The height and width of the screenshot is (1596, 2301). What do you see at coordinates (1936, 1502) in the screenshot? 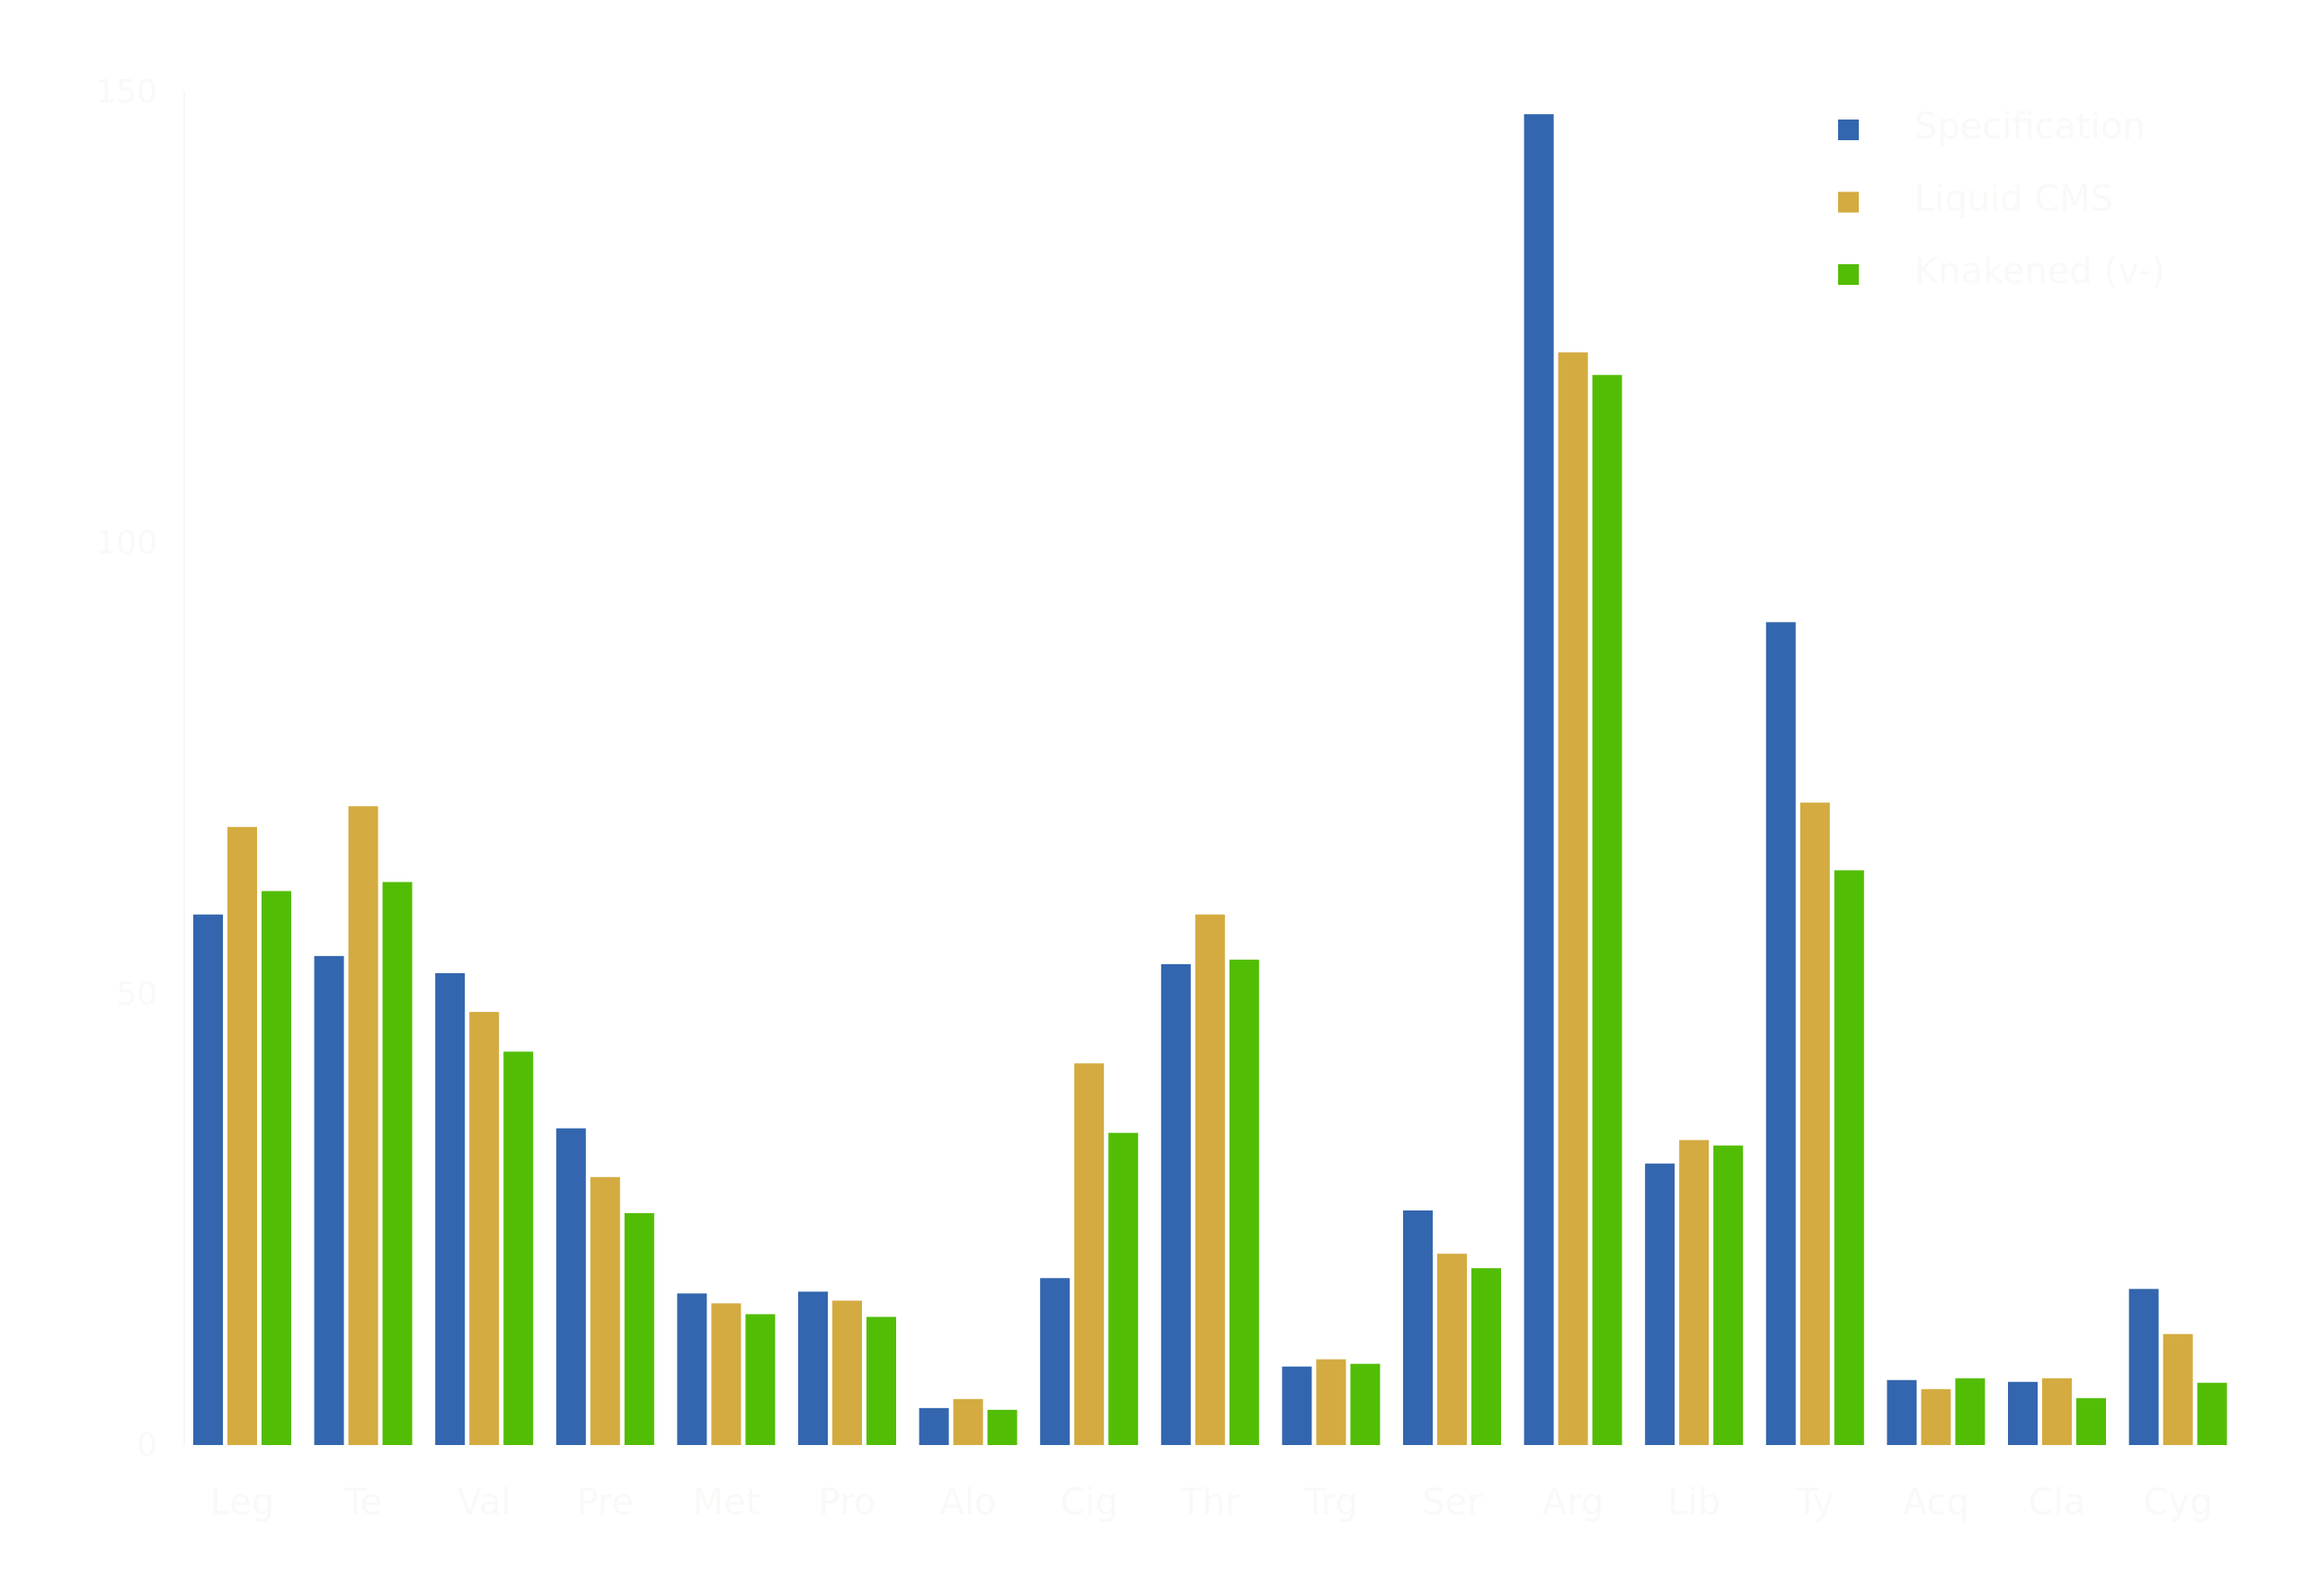
I see `x-tick-label: Acq` at bounding box center [1936, 1502].